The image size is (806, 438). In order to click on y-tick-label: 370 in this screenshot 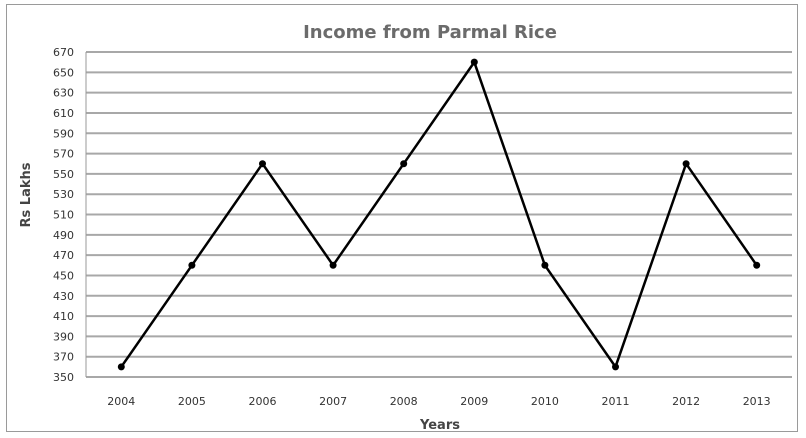, I will do `click(63, 357)`.